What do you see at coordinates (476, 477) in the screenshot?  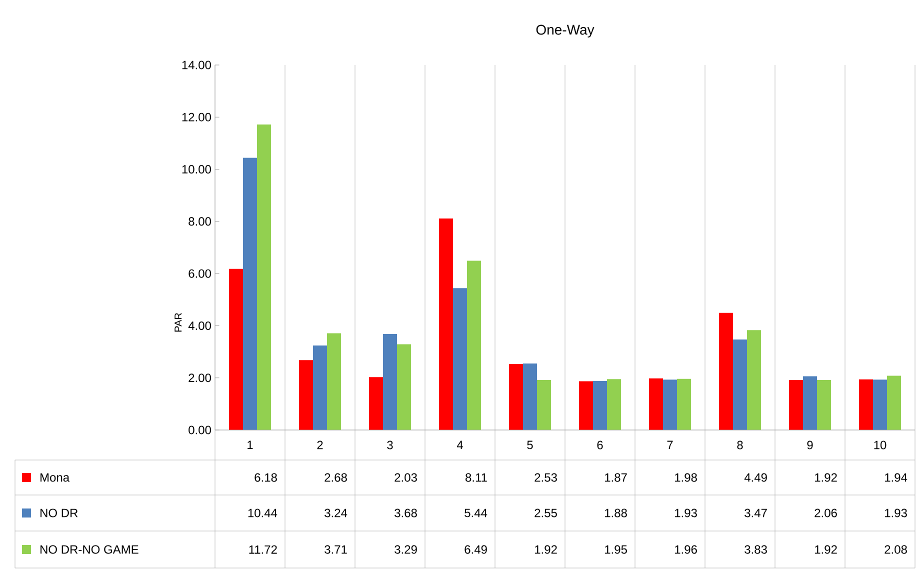 I see `data-label: 8.11` at bounding box center [476, 477].